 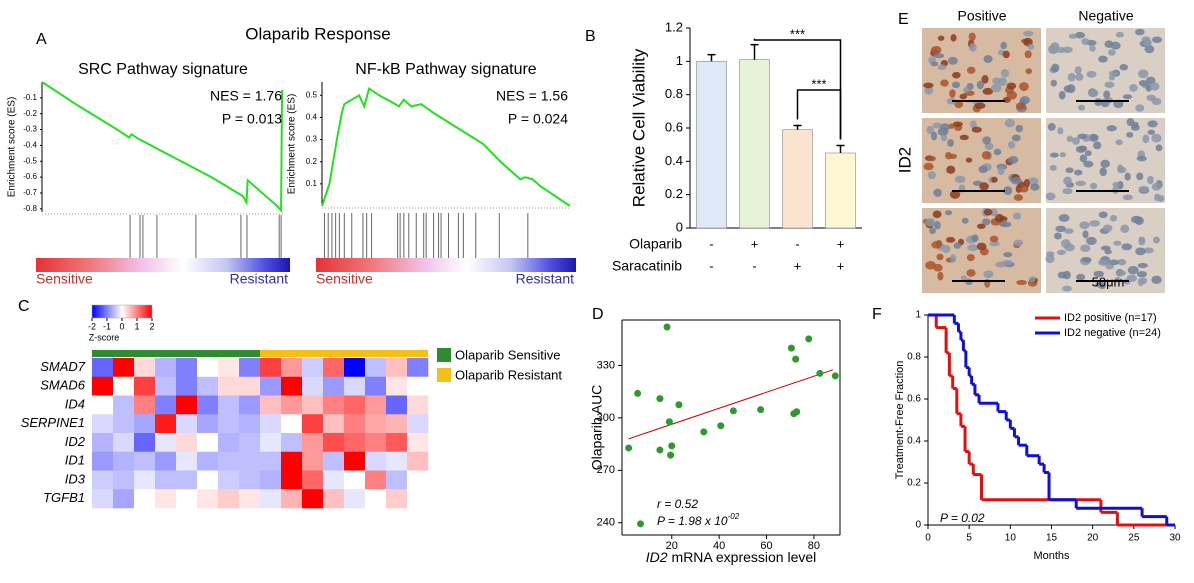 What do you see at coordinates (75, 460) in the screenshot?
I see `gene-label: ID1` at bounding box center [75, 460].